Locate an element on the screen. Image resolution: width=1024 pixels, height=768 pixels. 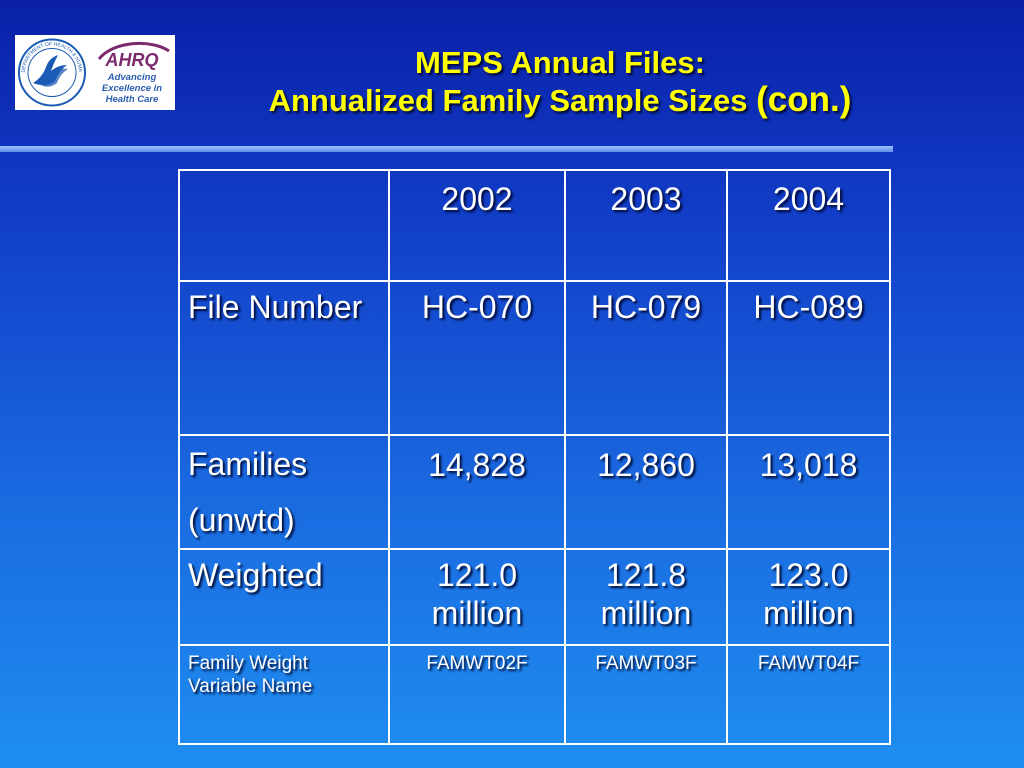
row-label-weight-variable: Family Weight Variable Name is located at coordinates (284, 694).